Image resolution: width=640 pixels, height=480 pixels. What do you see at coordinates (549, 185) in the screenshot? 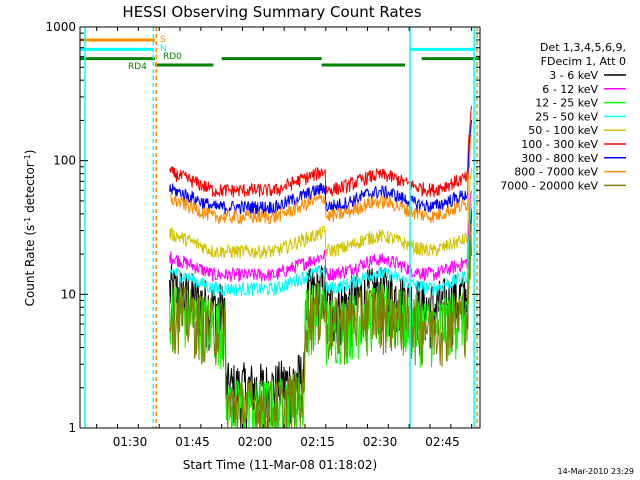
I see `legend-entry-9: 7000 - 20000 keV` at bounding box center [549, 185].